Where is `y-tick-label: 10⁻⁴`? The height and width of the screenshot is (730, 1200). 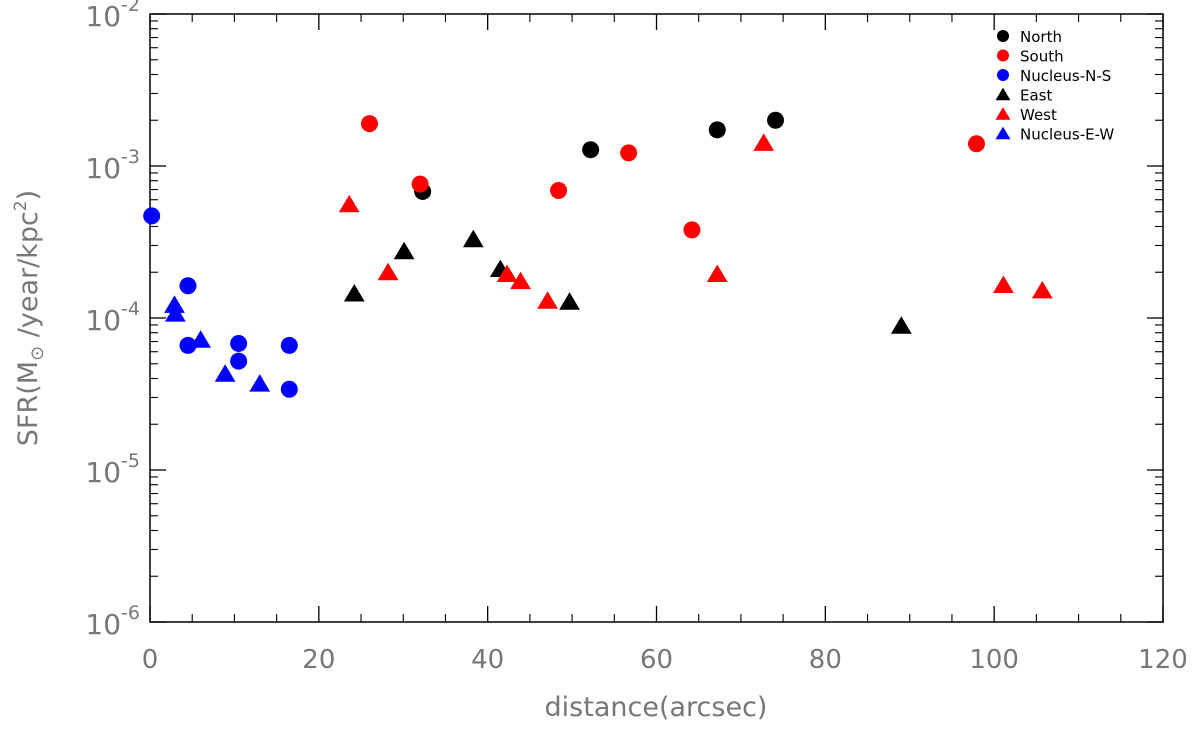 y-tick-label: 10⁻⁴ is located at coordinates (112, 317).